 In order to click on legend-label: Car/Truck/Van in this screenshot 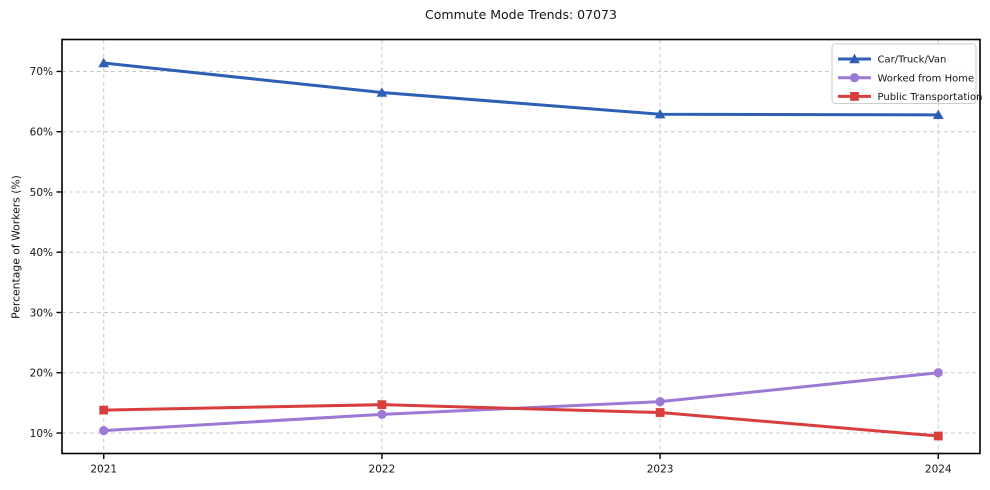, I will do `click(912, 60)`.